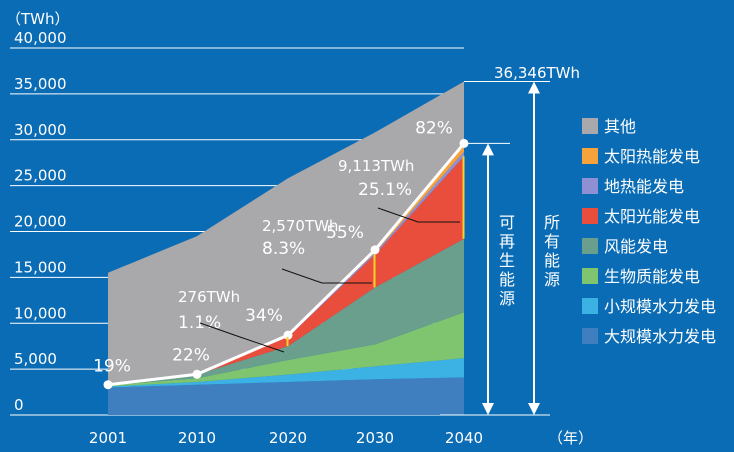 Image resolution: width=734 pixels, height=452 pixels. I want to click on legend-label: 小规模水力发电, so click(660, 306).